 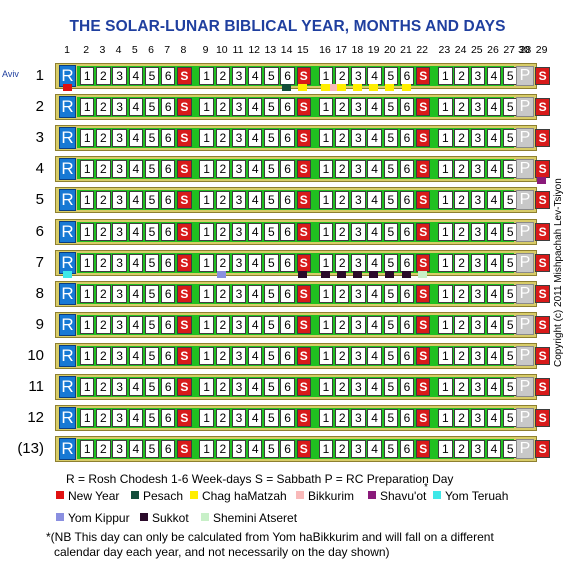 What do you see at coordinates (39, 75) in the screenshot?
I see `month-label: 1` at bounding box center [39, 75].